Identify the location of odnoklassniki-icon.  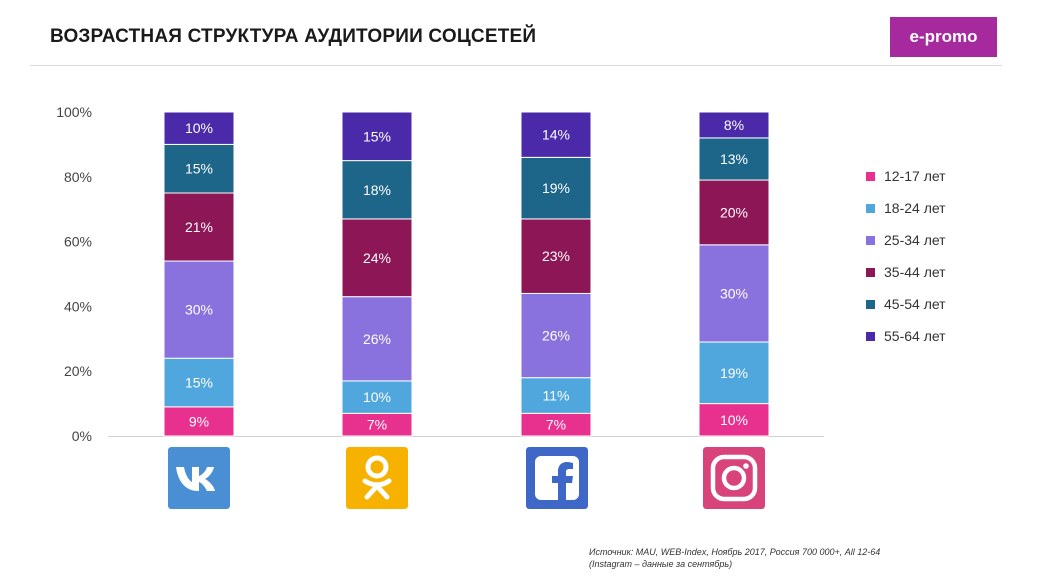
(377, 478).